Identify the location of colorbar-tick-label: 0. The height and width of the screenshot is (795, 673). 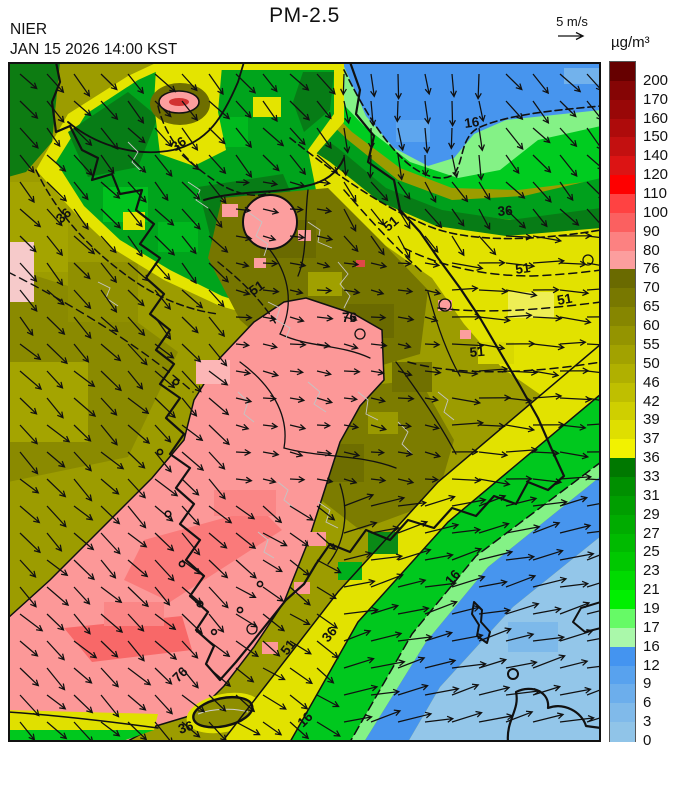
(647, 740).